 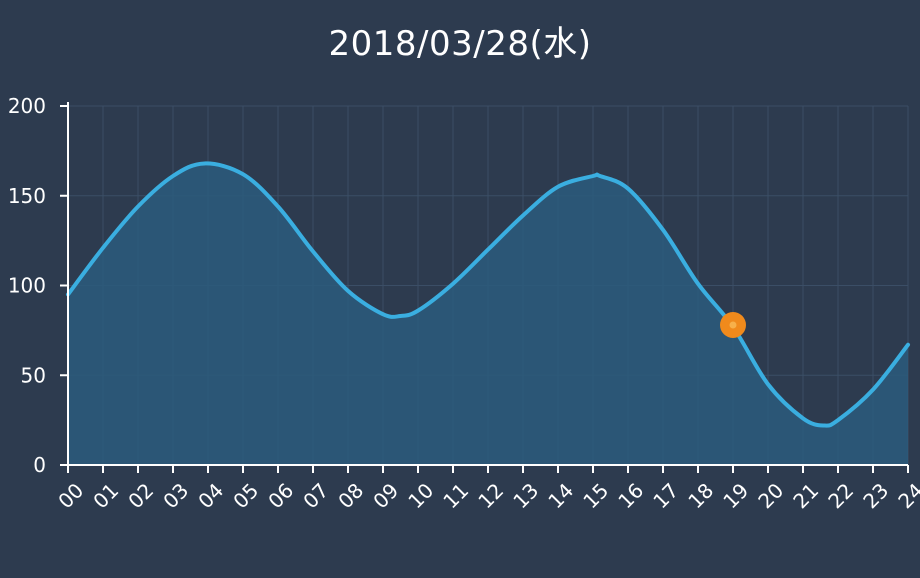 What do you see at coordinates (840, 495) in the screenshot?
I see `x-tick-label: 22` at bounding box center [840, 495].